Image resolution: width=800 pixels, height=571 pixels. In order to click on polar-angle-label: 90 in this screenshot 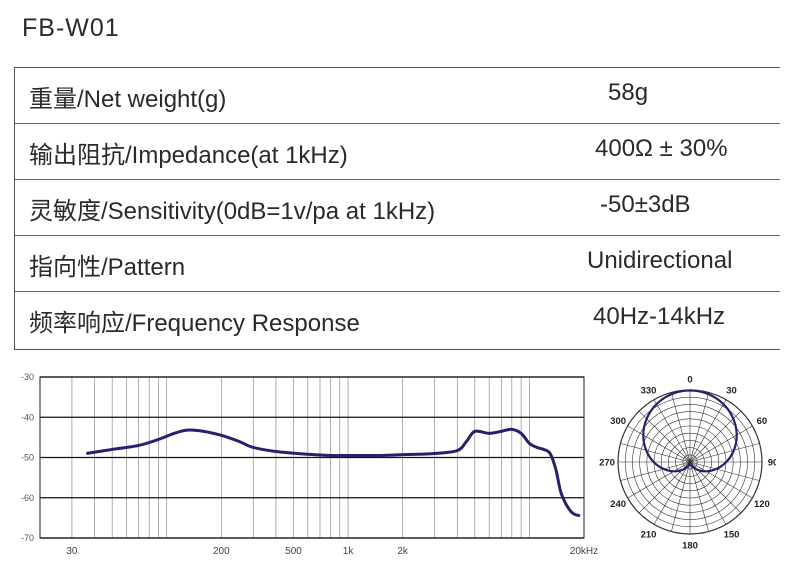, I will do `click(772, 463)`.